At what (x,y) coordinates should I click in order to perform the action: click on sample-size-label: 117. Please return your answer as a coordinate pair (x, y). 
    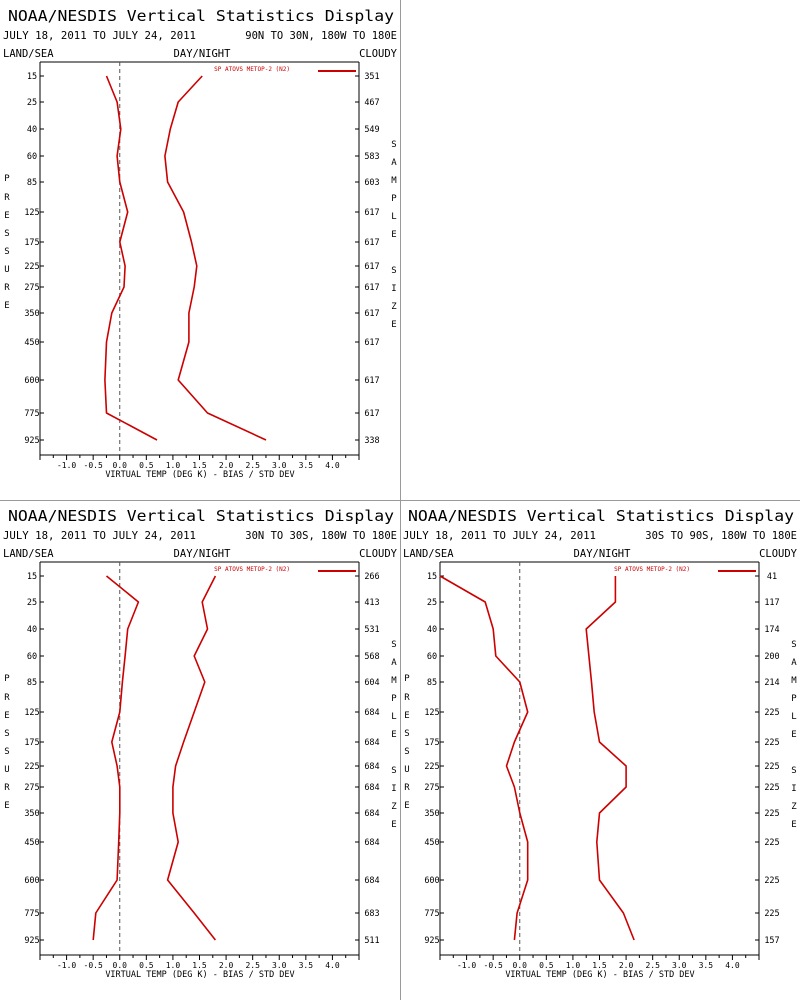
    Looking at the image, I should click on (771, 603).